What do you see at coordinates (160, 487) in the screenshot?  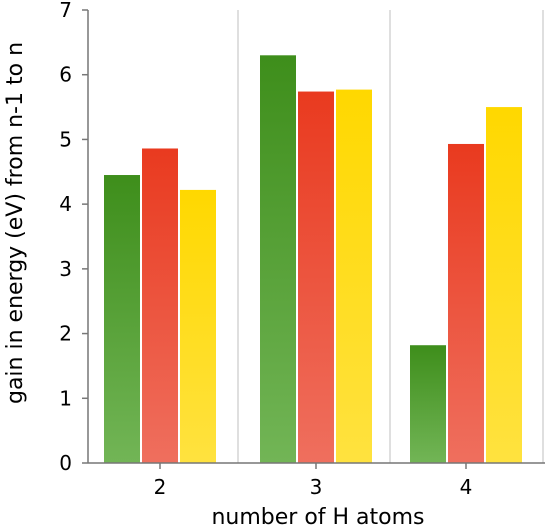 I see `x-tick-label-2: 2` at bounding box center [160, 487].